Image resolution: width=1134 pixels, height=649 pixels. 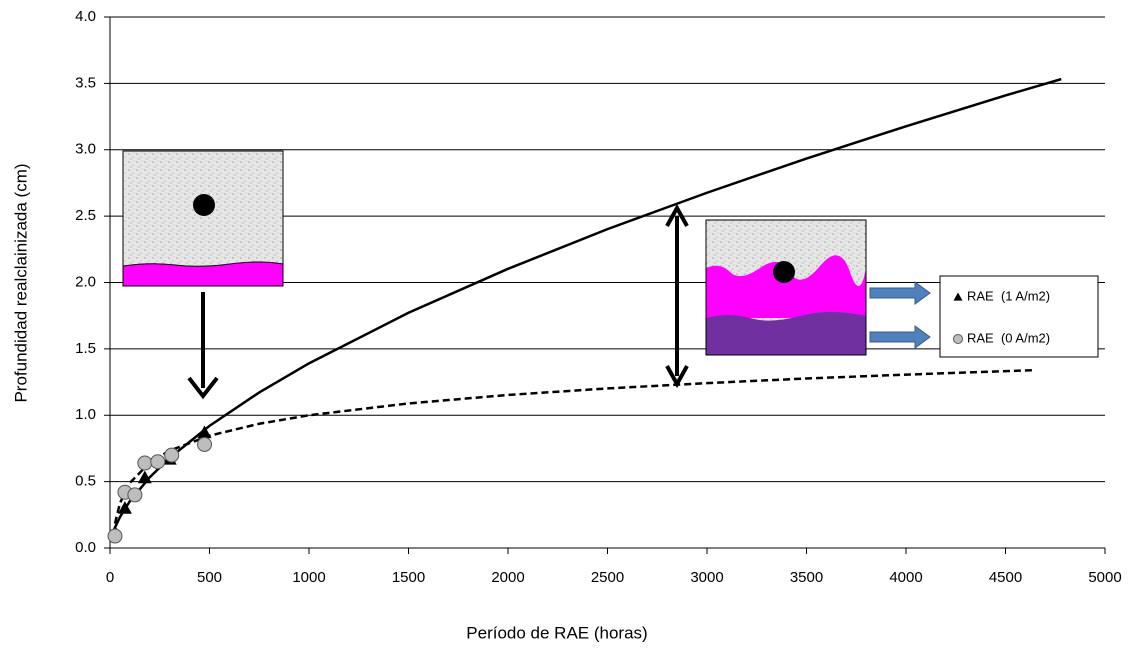 I want to click on y-tick-label: 3.0, so click(x=85, y=149).